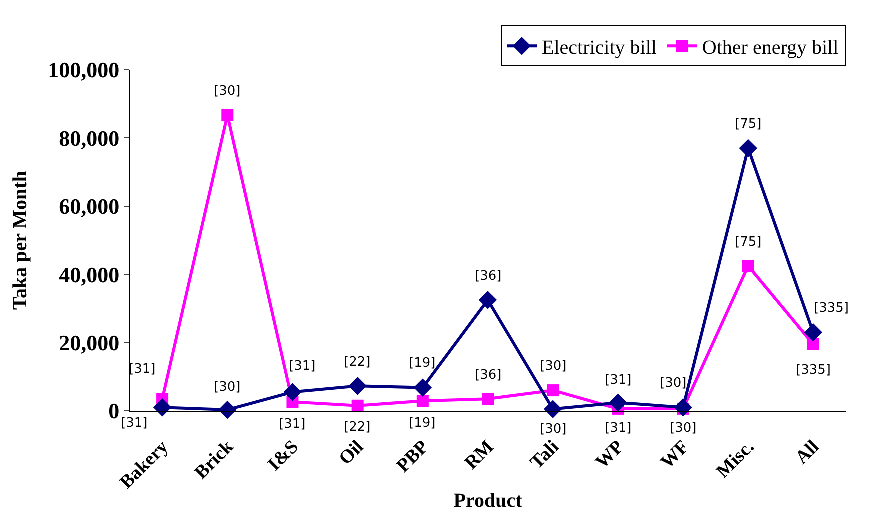 The image size is (876, 519). Describe the element at coordinates (84, 70) in the screenshot. I see `y-tick-label: 100,000` at that location.